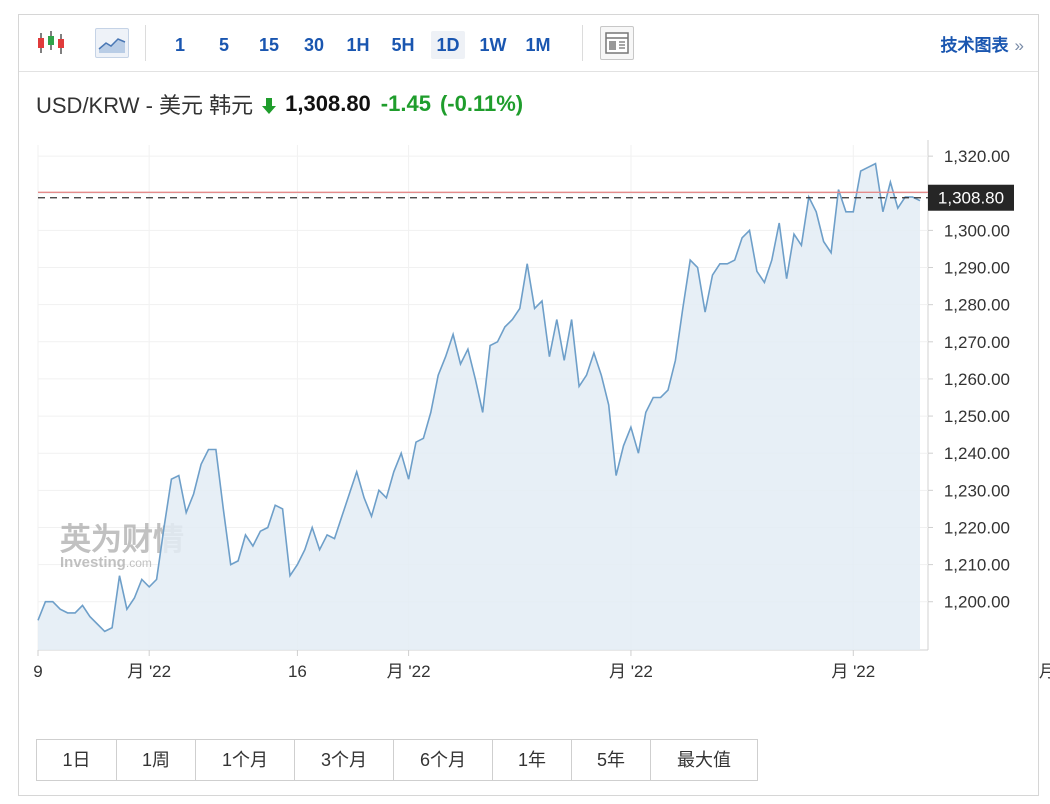 The width and height of the screenshot is (1050, 804). I want to click on y-tick-label: 1,280.00, so click(977, 305).